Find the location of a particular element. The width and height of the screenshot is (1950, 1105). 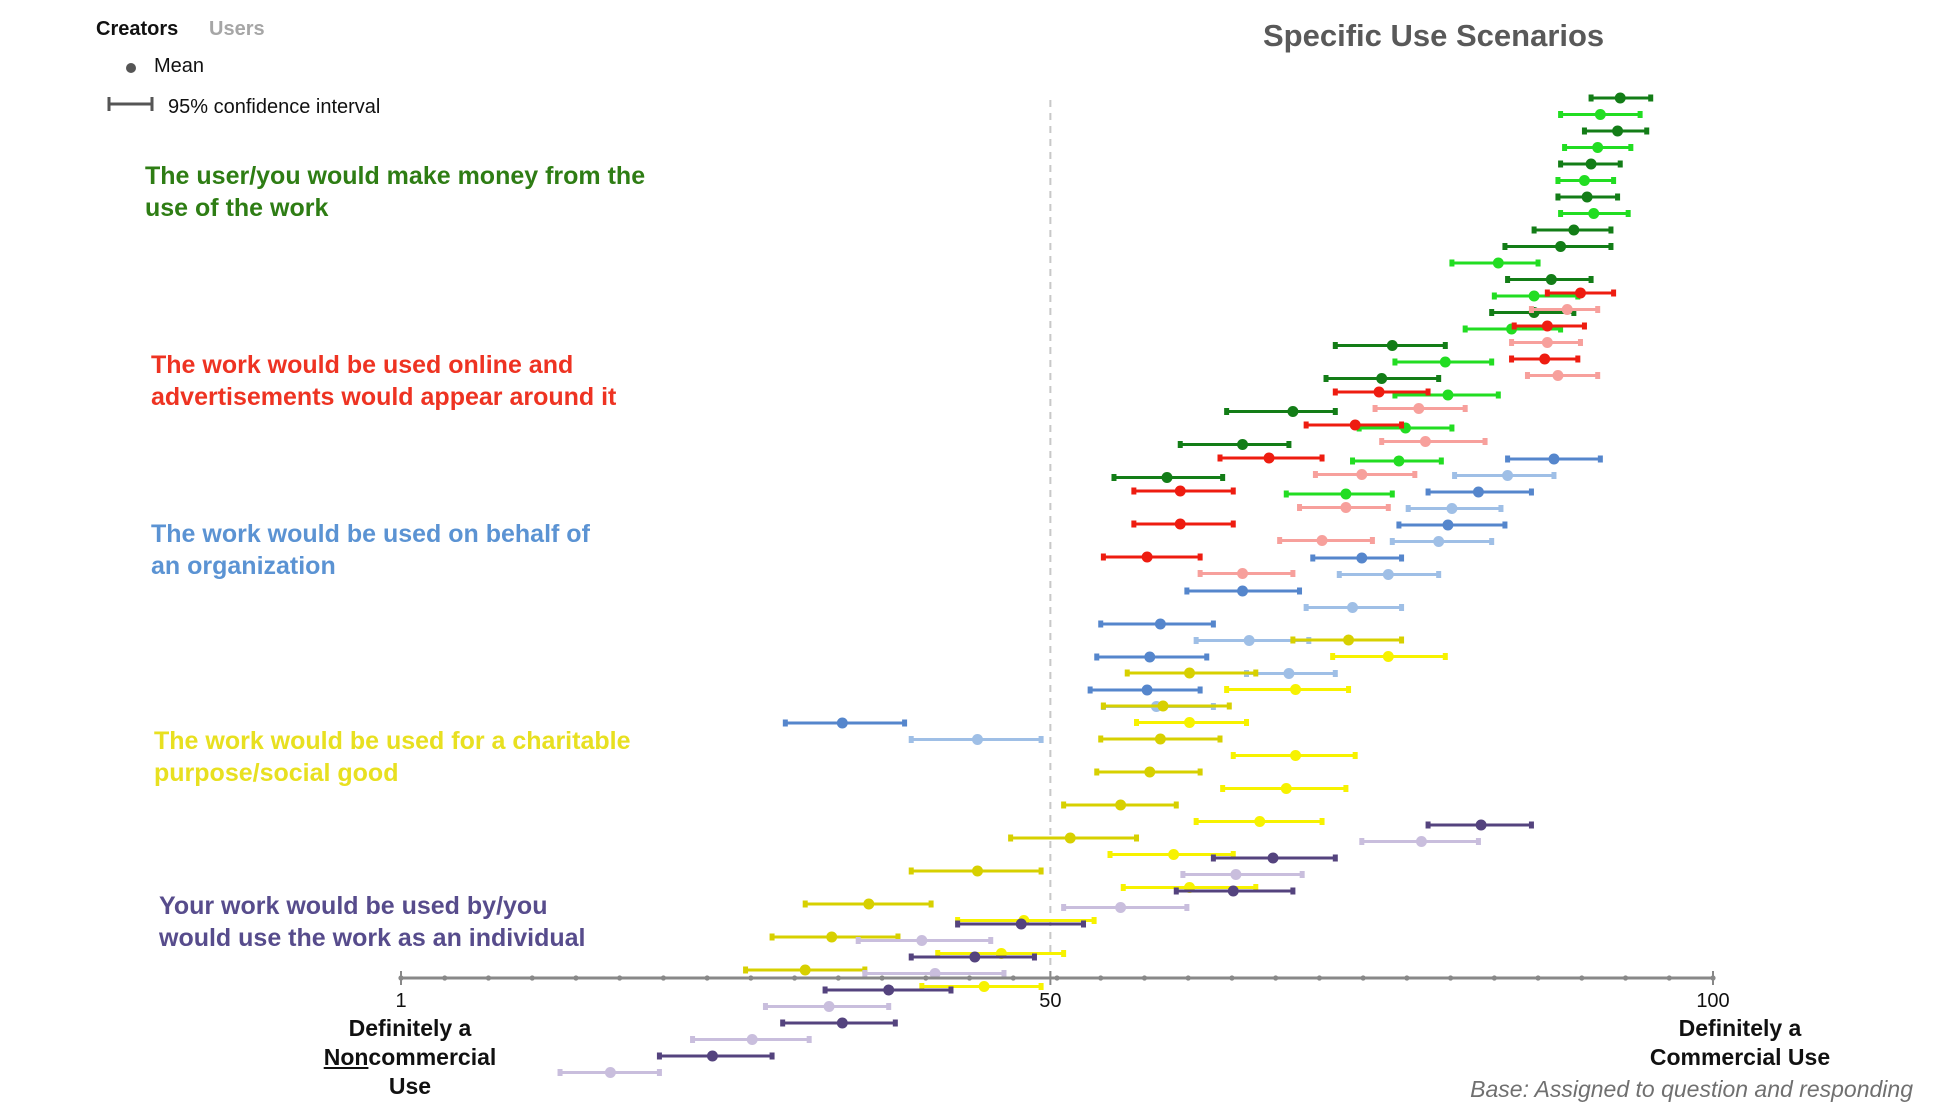

axis-right-end-line1: Definitely a is located at coordinates (1740, 1028).